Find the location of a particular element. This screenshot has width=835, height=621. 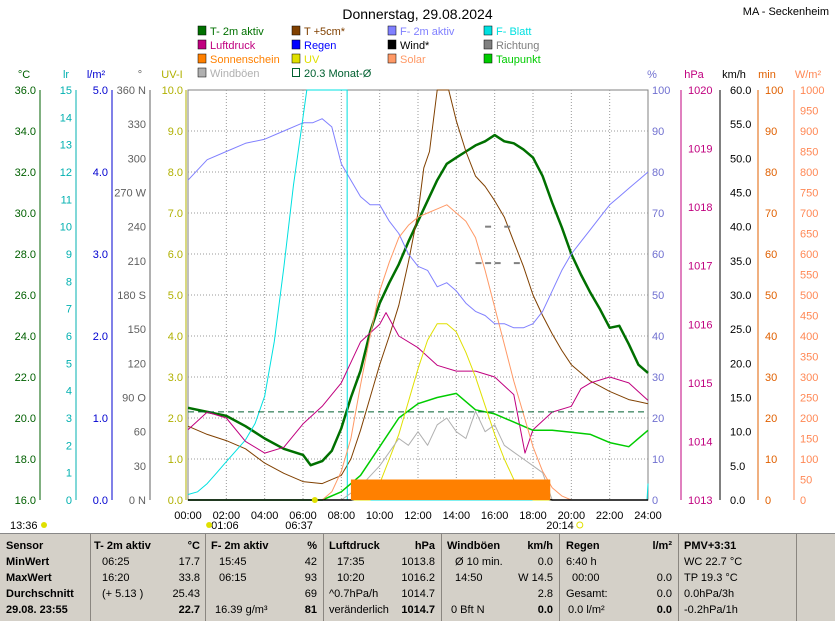

tick-minutes: 100 is located at coordinates (774, 91).